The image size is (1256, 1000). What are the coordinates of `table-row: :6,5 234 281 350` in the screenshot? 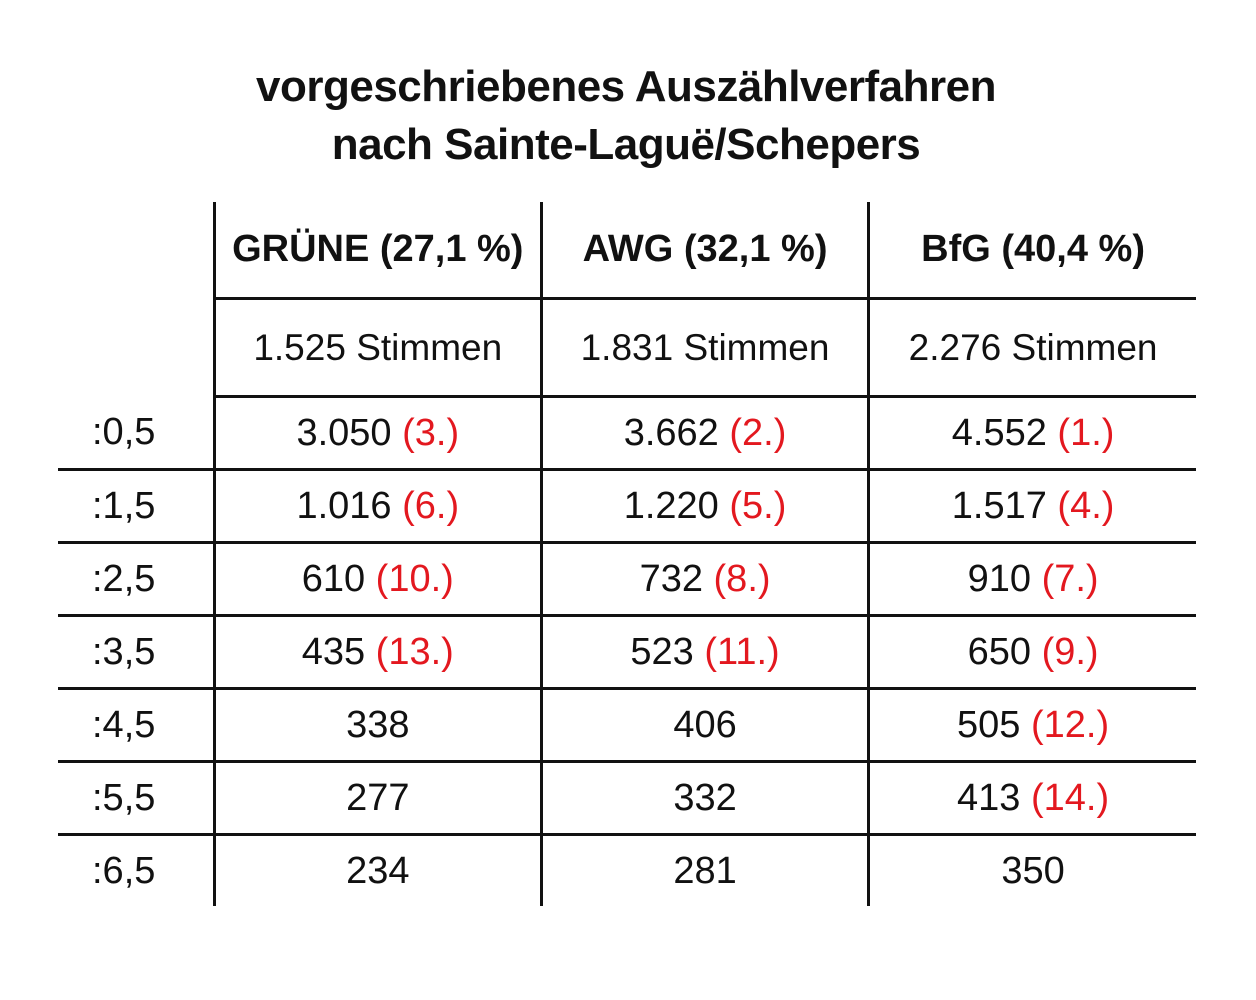 It's located at (627, 870).